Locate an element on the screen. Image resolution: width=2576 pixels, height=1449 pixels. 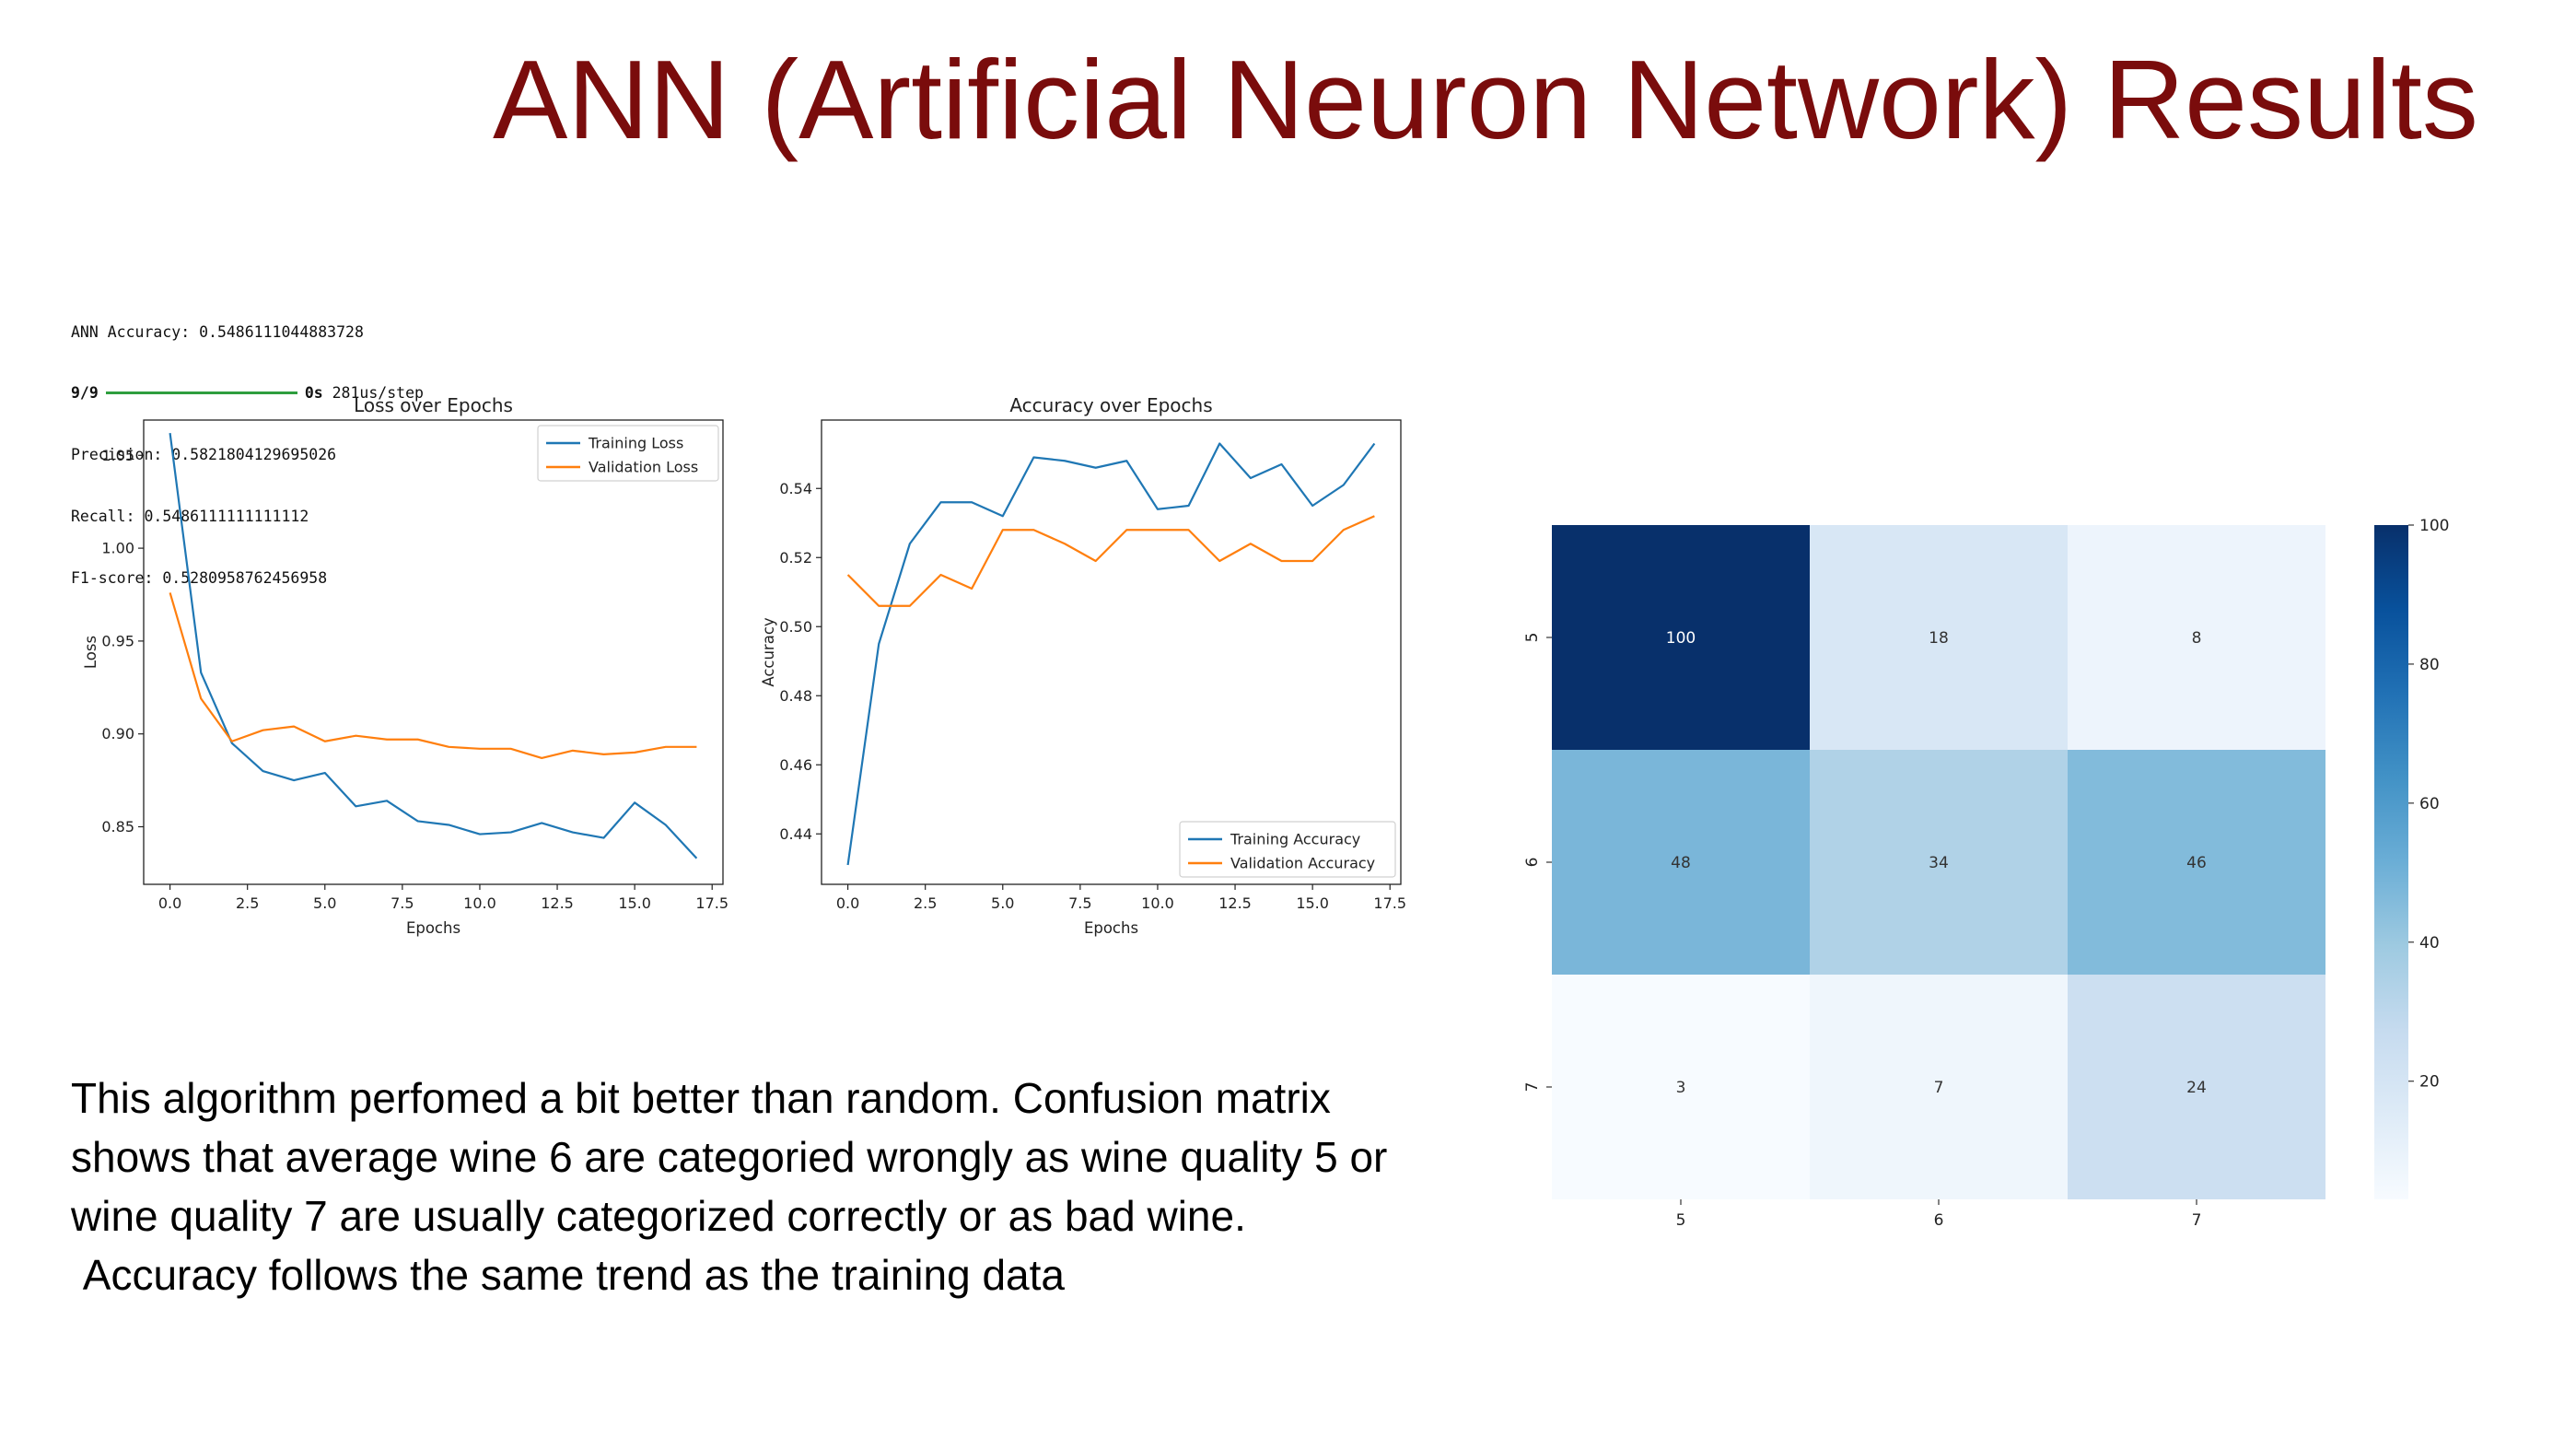
heatmap-cell-label: 7 is located at coordinates (1939, 1088).